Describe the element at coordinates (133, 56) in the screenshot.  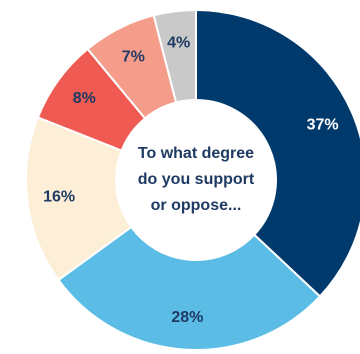
I see `slice-label-4: 7%` at that location.